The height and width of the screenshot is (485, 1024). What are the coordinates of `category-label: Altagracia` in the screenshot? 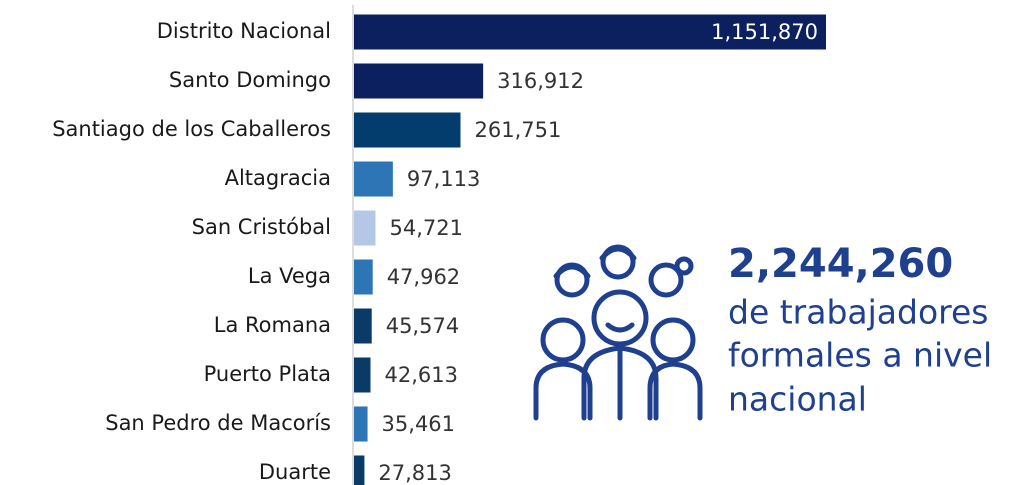 It's located at (278, 178).